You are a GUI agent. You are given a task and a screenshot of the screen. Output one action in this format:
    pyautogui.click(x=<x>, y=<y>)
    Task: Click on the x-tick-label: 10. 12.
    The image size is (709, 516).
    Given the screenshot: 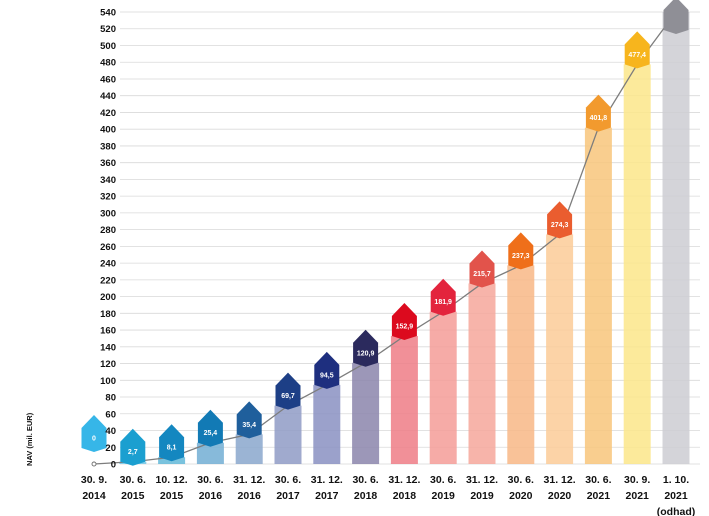 What is the action you would take?
    pyautogui.click(x=172, y=480)
    